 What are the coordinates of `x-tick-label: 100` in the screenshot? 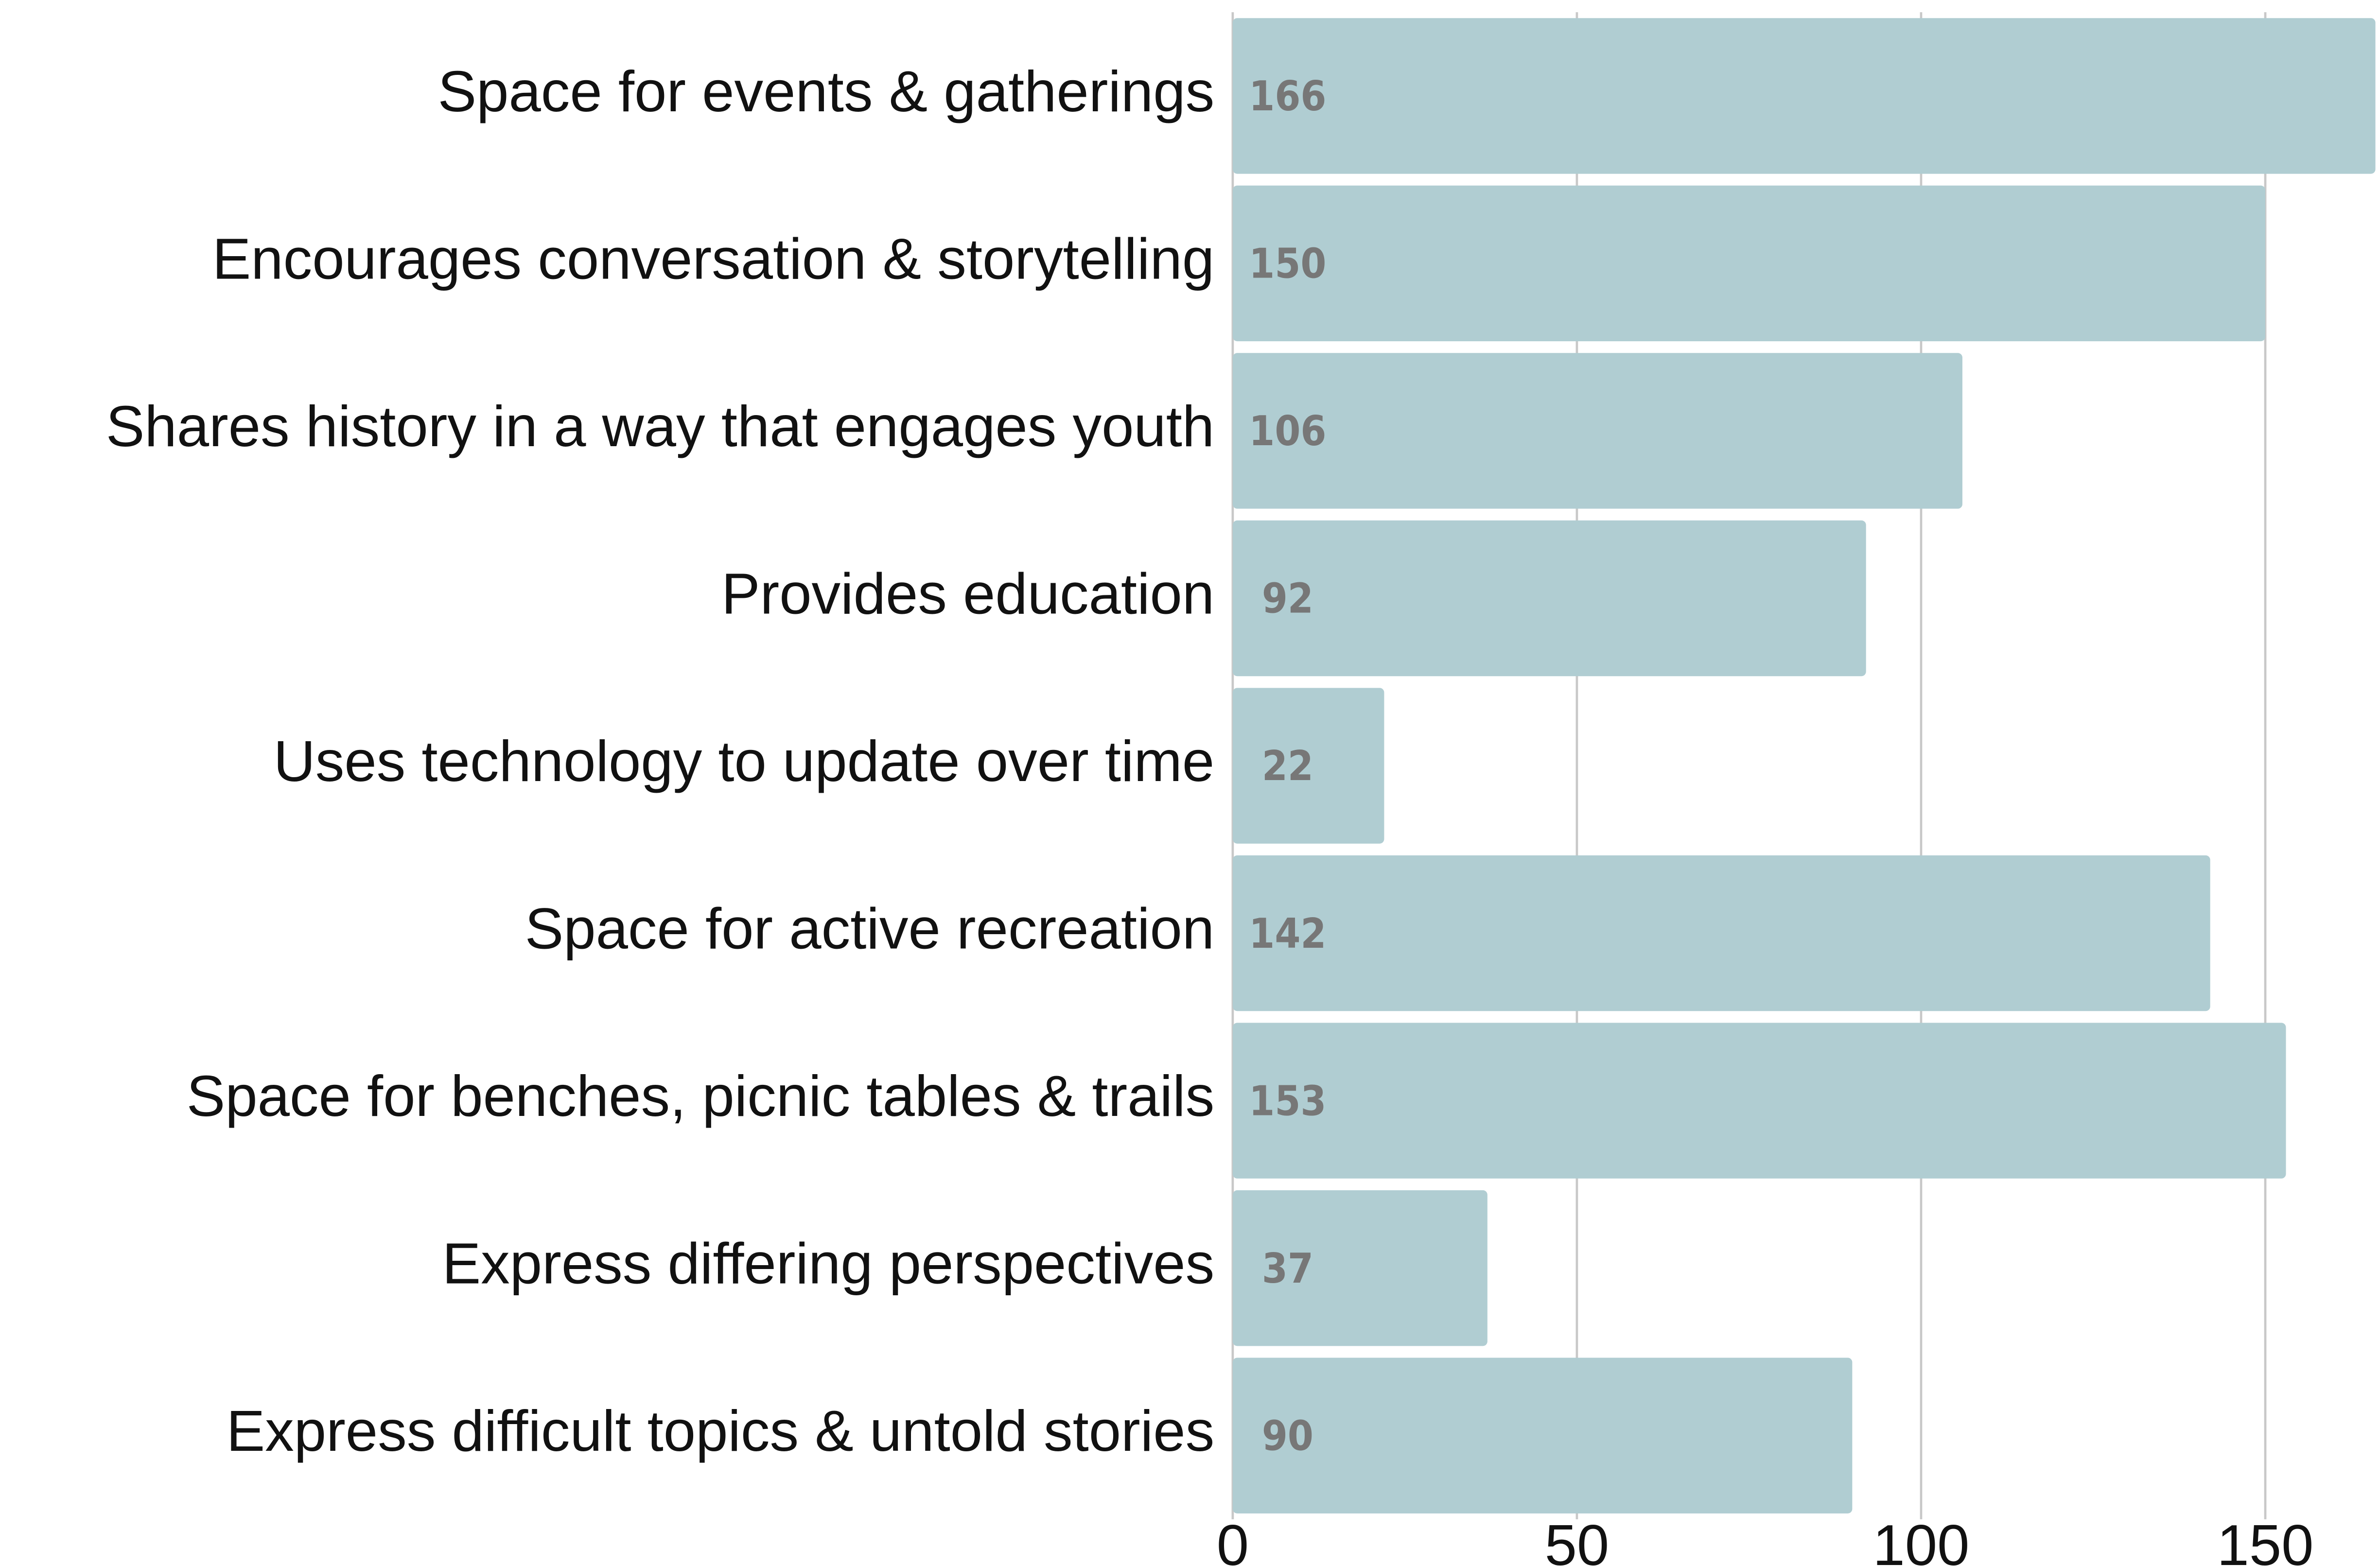 It's located at (1920, 1539).